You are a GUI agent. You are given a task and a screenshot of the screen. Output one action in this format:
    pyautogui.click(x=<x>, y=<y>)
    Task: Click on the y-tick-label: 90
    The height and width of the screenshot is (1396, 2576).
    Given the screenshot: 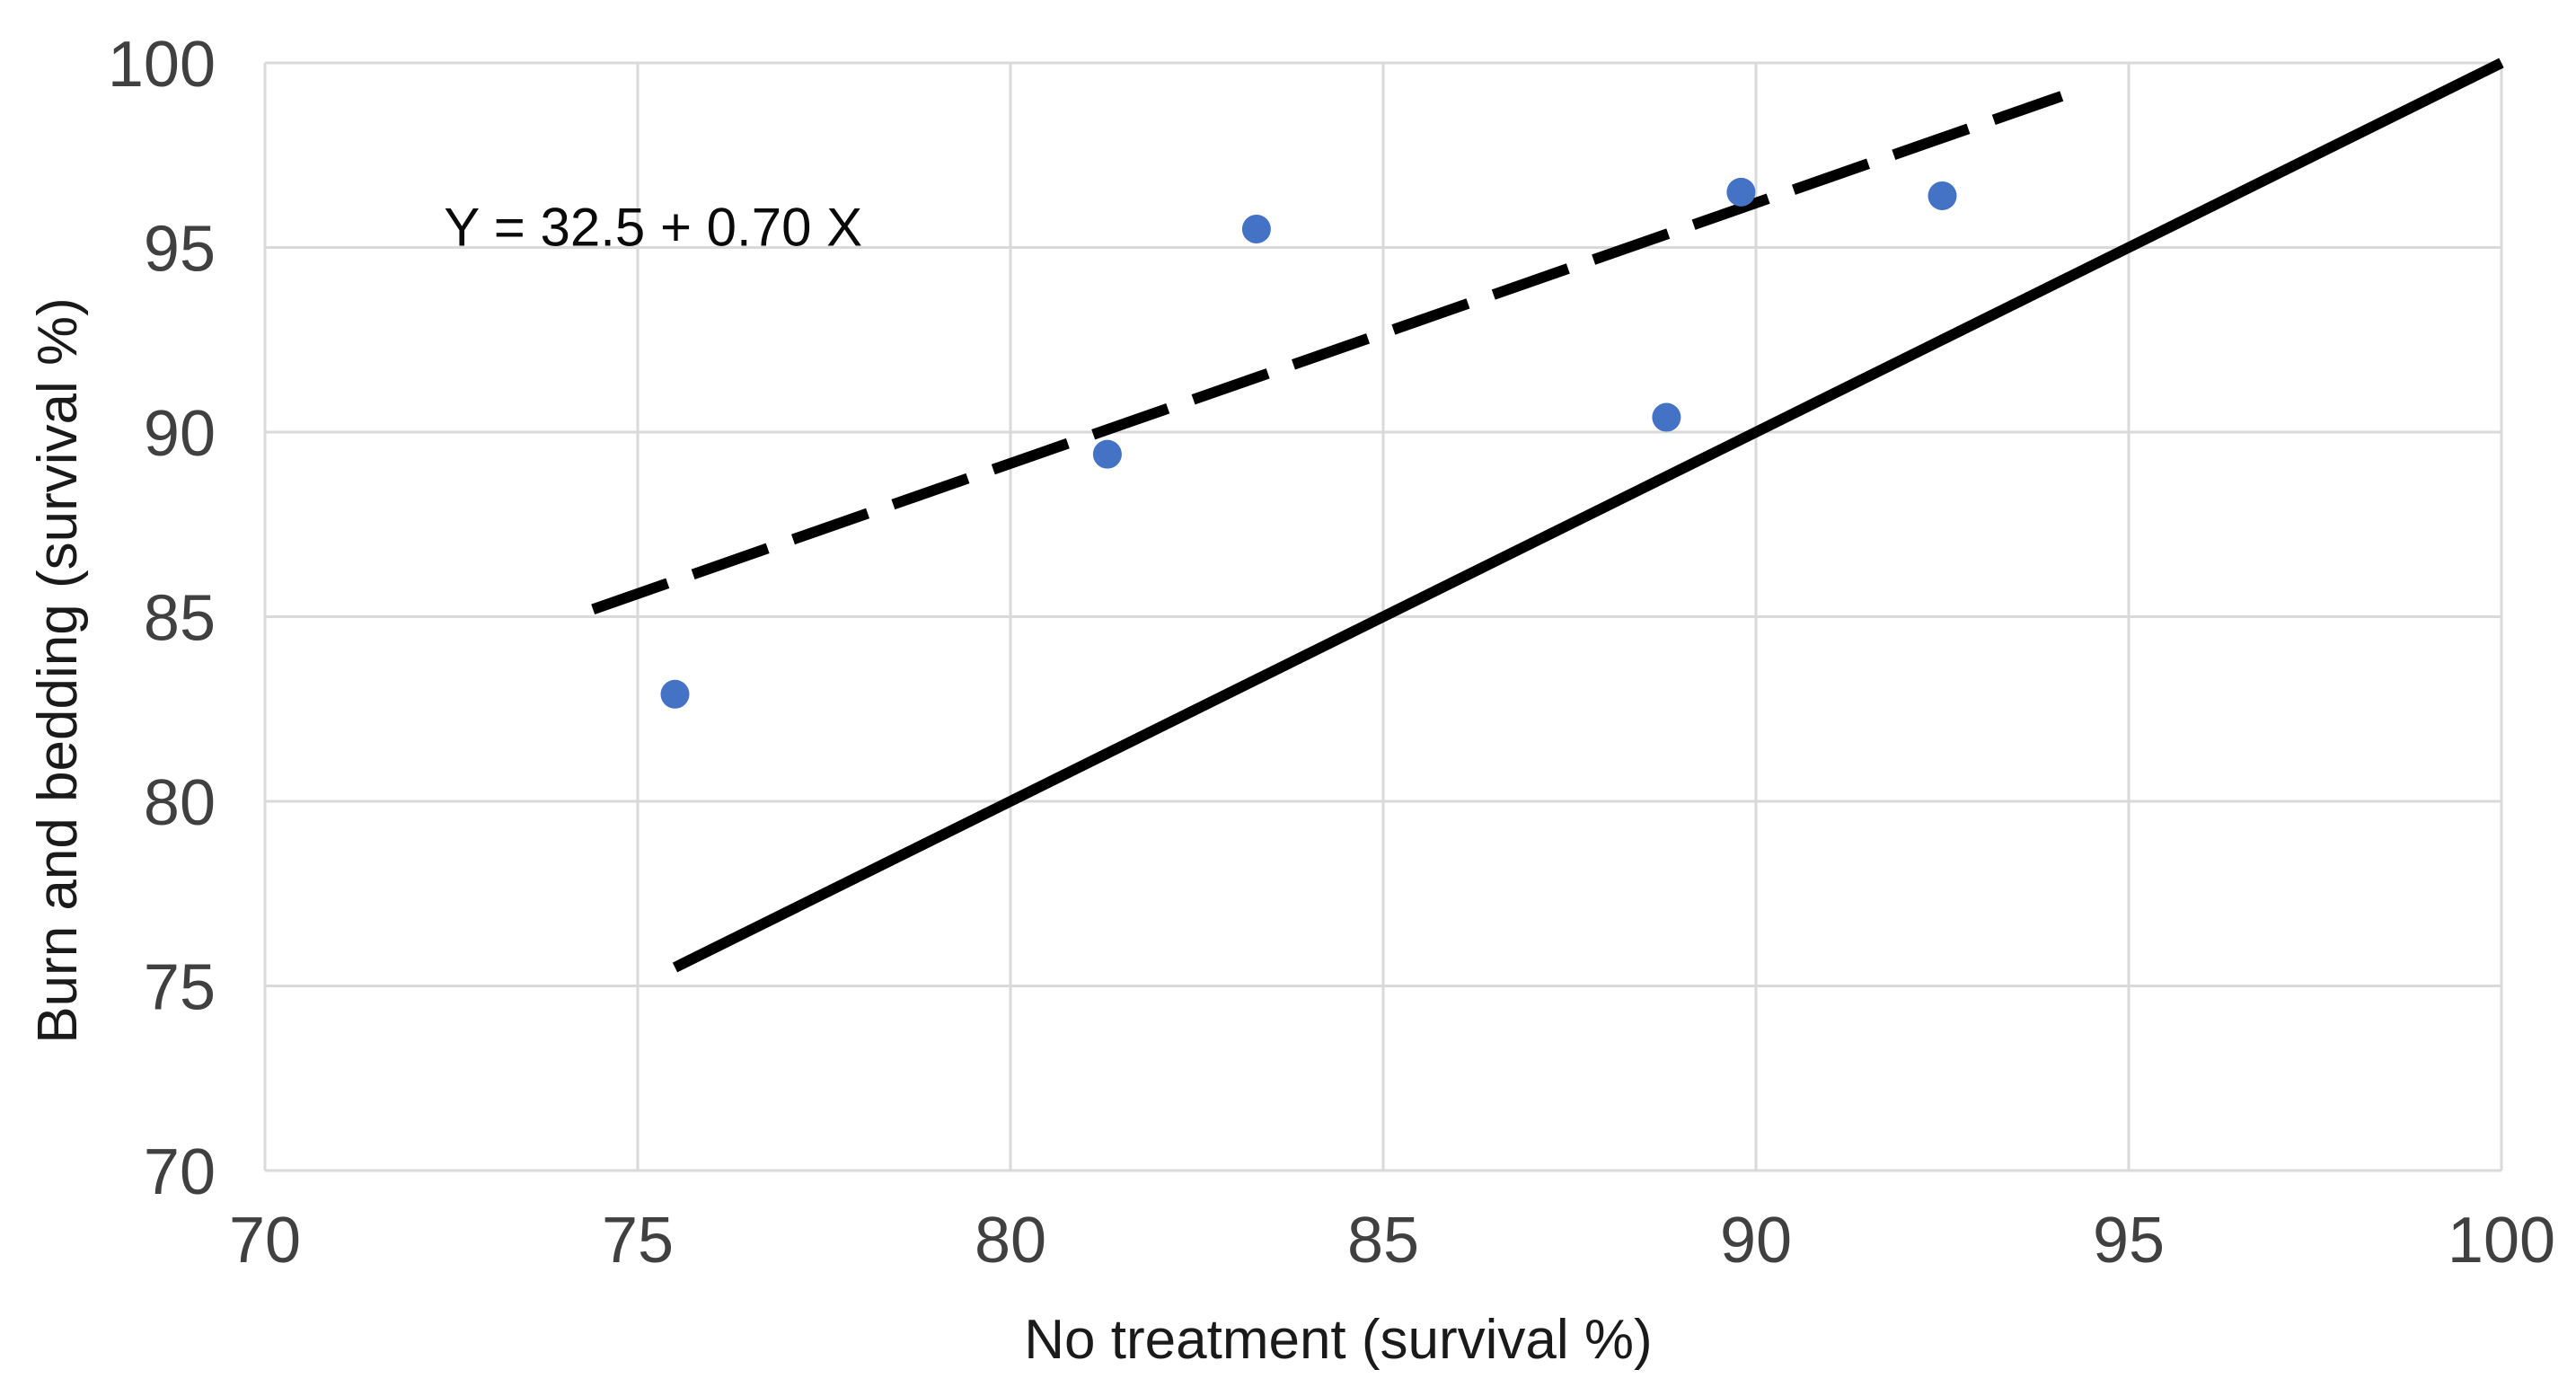 What is the action you would take?
    pyautogui.click(x=180, y=434)
    